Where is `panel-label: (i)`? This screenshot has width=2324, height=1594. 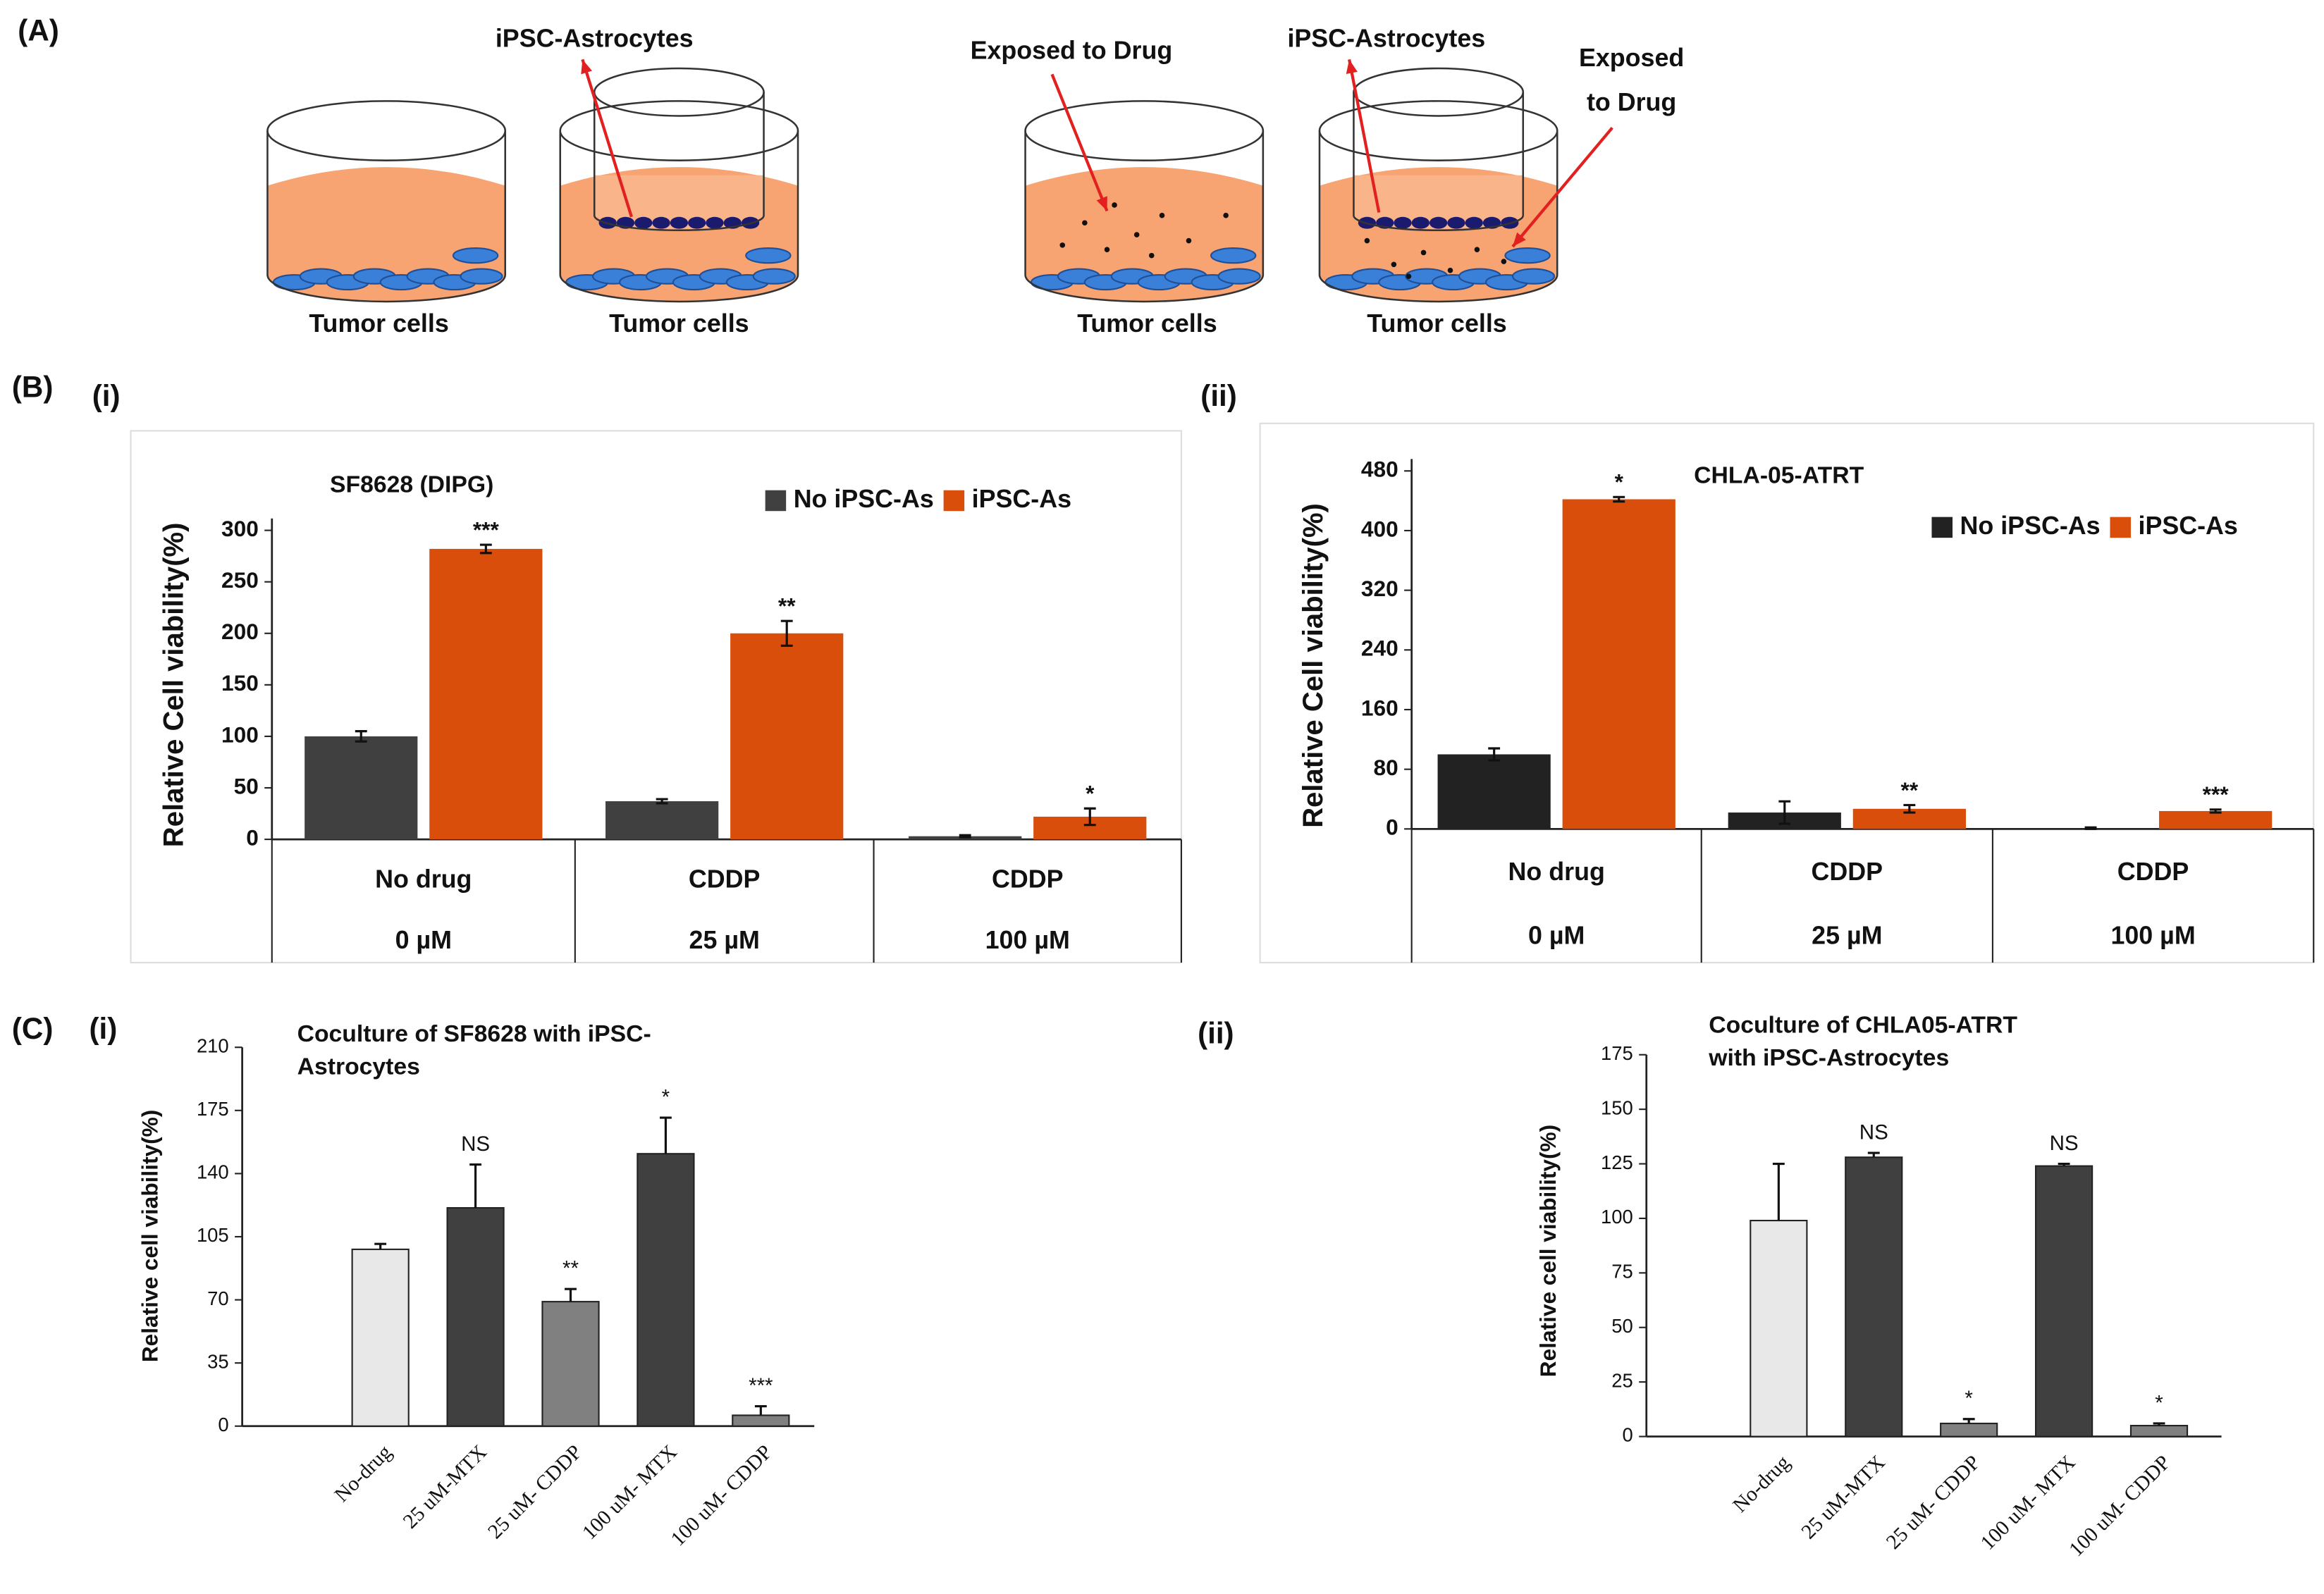
panel-label: (i) is located at coordinates (106, 395).